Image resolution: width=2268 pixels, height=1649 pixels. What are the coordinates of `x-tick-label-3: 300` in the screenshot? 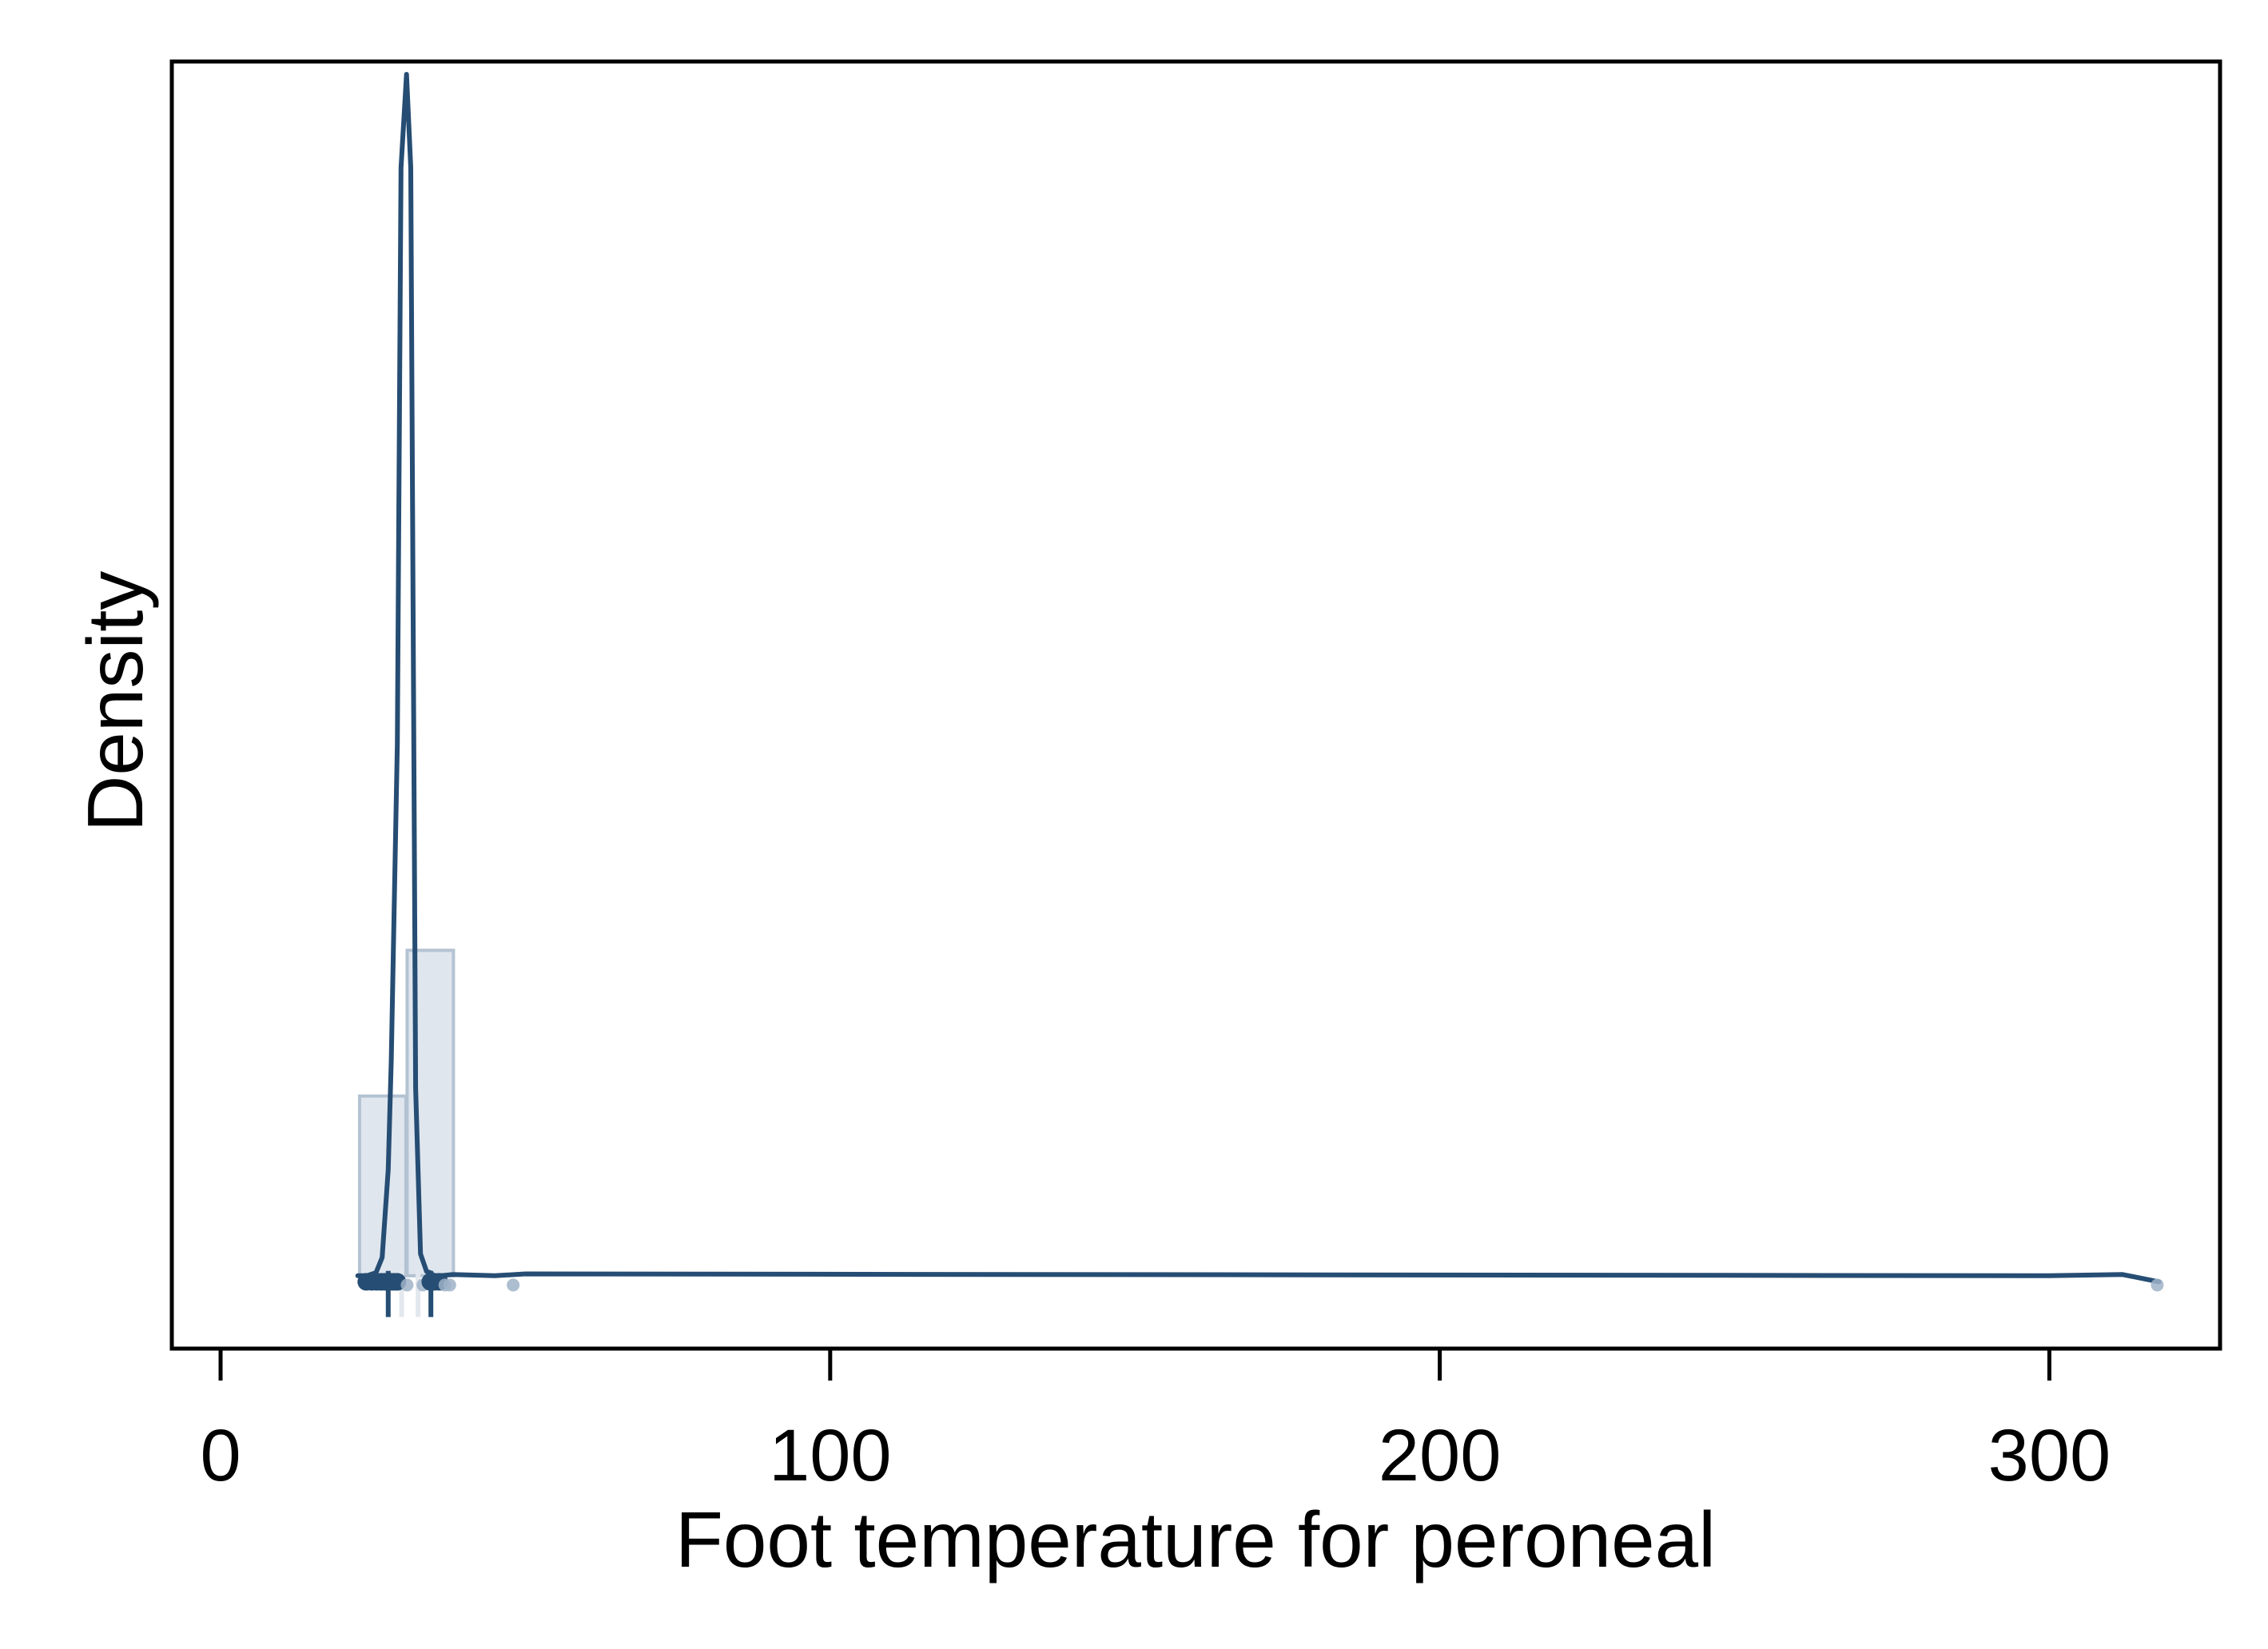 It's located at (2049, 1455).